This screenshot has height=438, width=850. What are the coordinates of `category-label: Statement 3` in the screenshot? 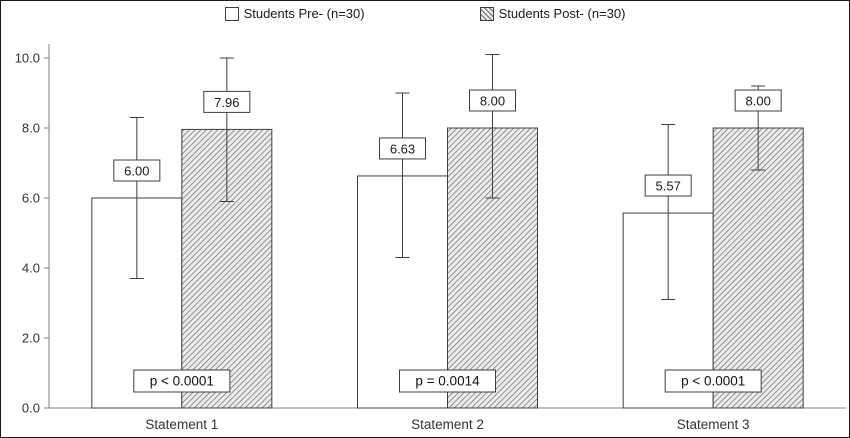 It's located at (713, 424).